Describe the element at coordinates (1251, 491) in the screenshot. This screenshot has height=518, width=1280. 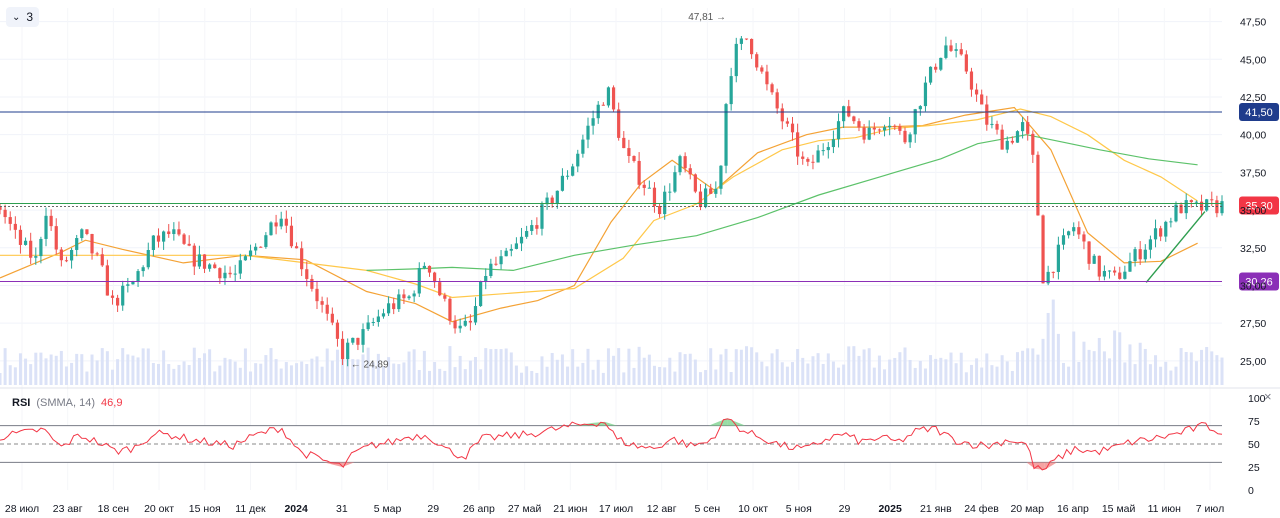
I see `rsi-axis-tick: 0` at that location.